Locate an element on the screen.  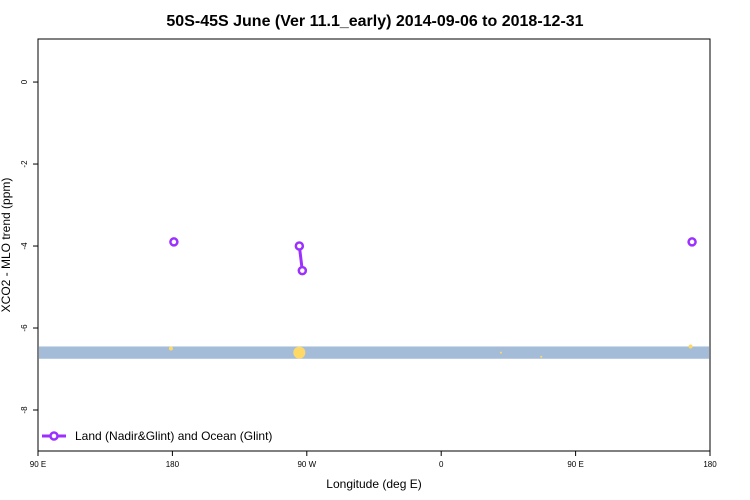
x-tick-label-0: 90 E is located at coordinates (38, 464).